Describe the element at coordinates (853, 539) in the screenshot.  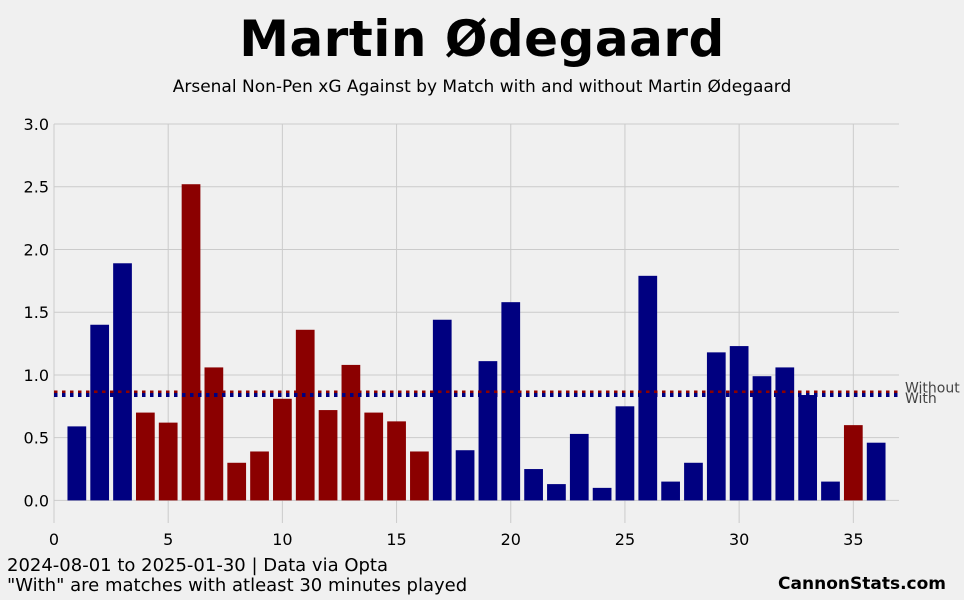
I see `x-tick-label: 35` at that location.